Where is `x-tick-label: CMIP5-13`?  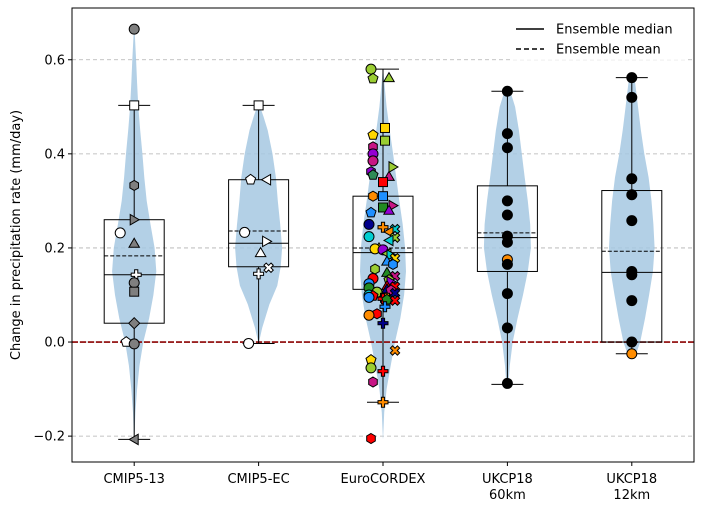 x-tick-label: CMIP5-13 is located at coordinates (133, 479).